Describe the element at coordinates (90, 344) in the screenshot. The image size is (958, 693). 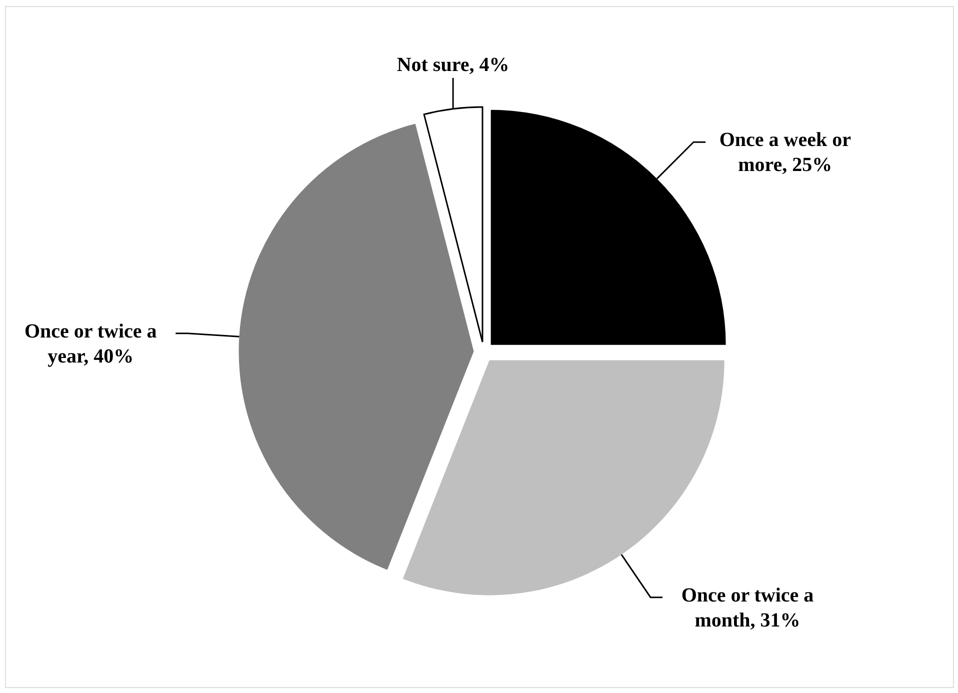
I see `slice-label: Once or twice a year, 40%` at that location.